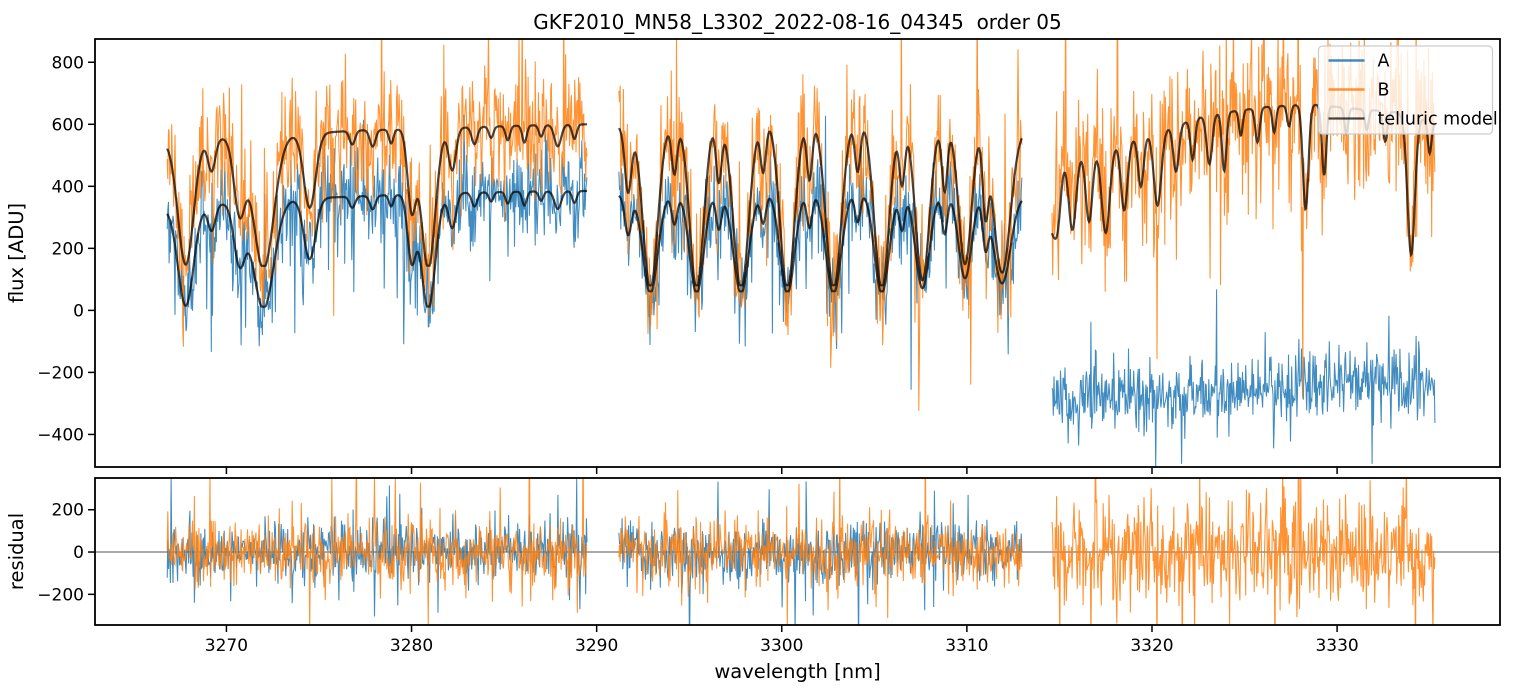 The image size is (1513, 700). What do you see at coordinates (226, 646) in the screenshot?
I see `x-tick-label: 3270` at bounding box center [226, 646].